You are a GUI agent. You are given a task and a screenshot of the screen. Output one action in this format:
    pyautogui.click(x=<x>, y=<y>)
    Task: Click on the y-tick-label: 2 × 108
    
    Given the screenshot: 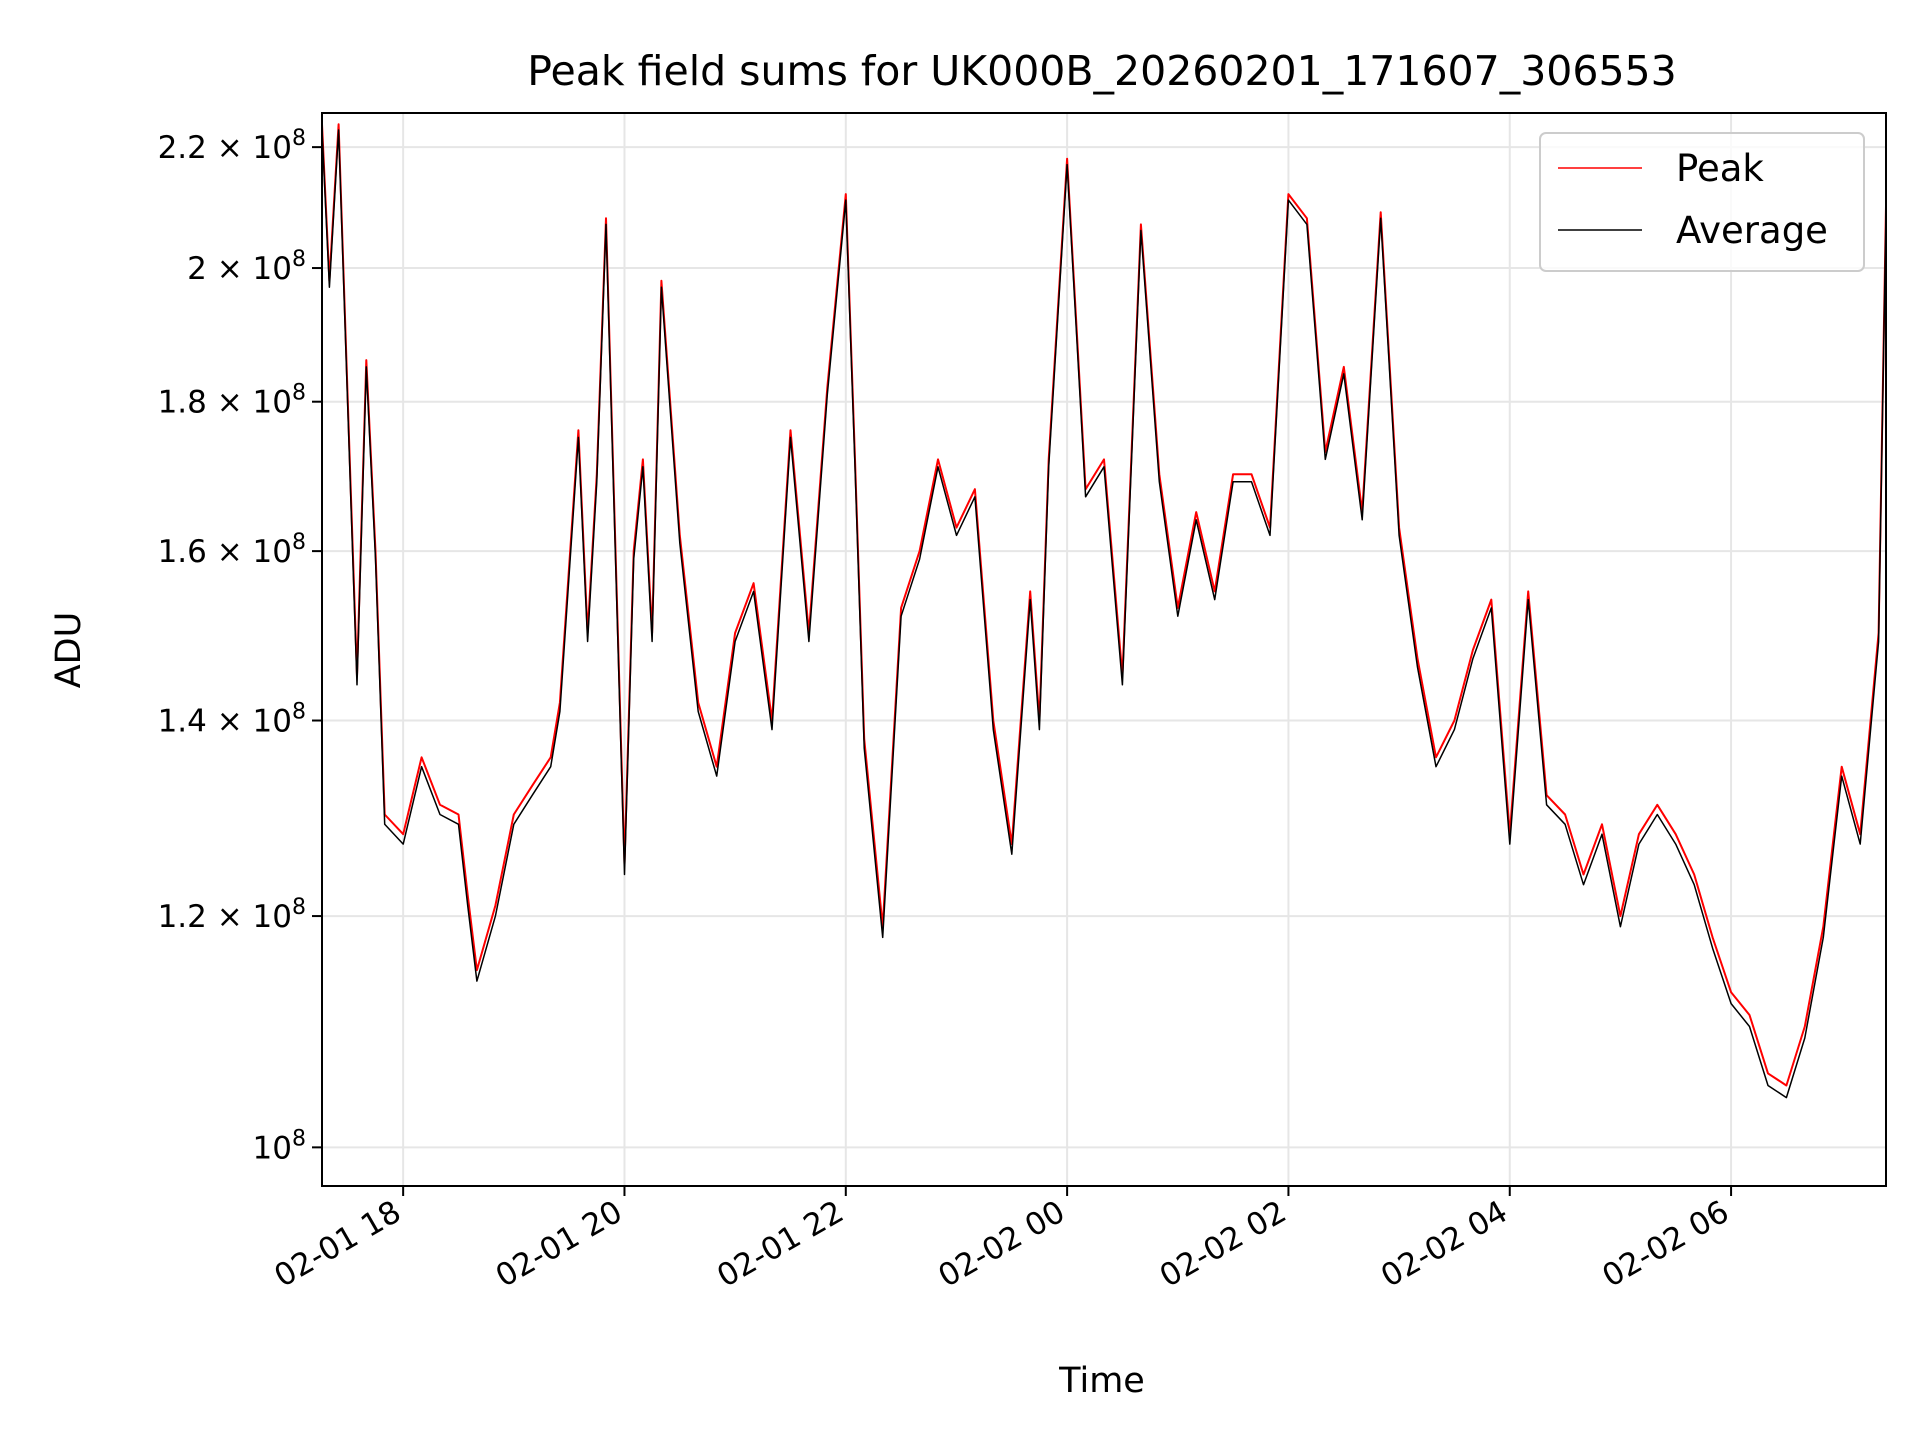 What is the action you would take?
    pyautogui.click(x=246, y=267)
    